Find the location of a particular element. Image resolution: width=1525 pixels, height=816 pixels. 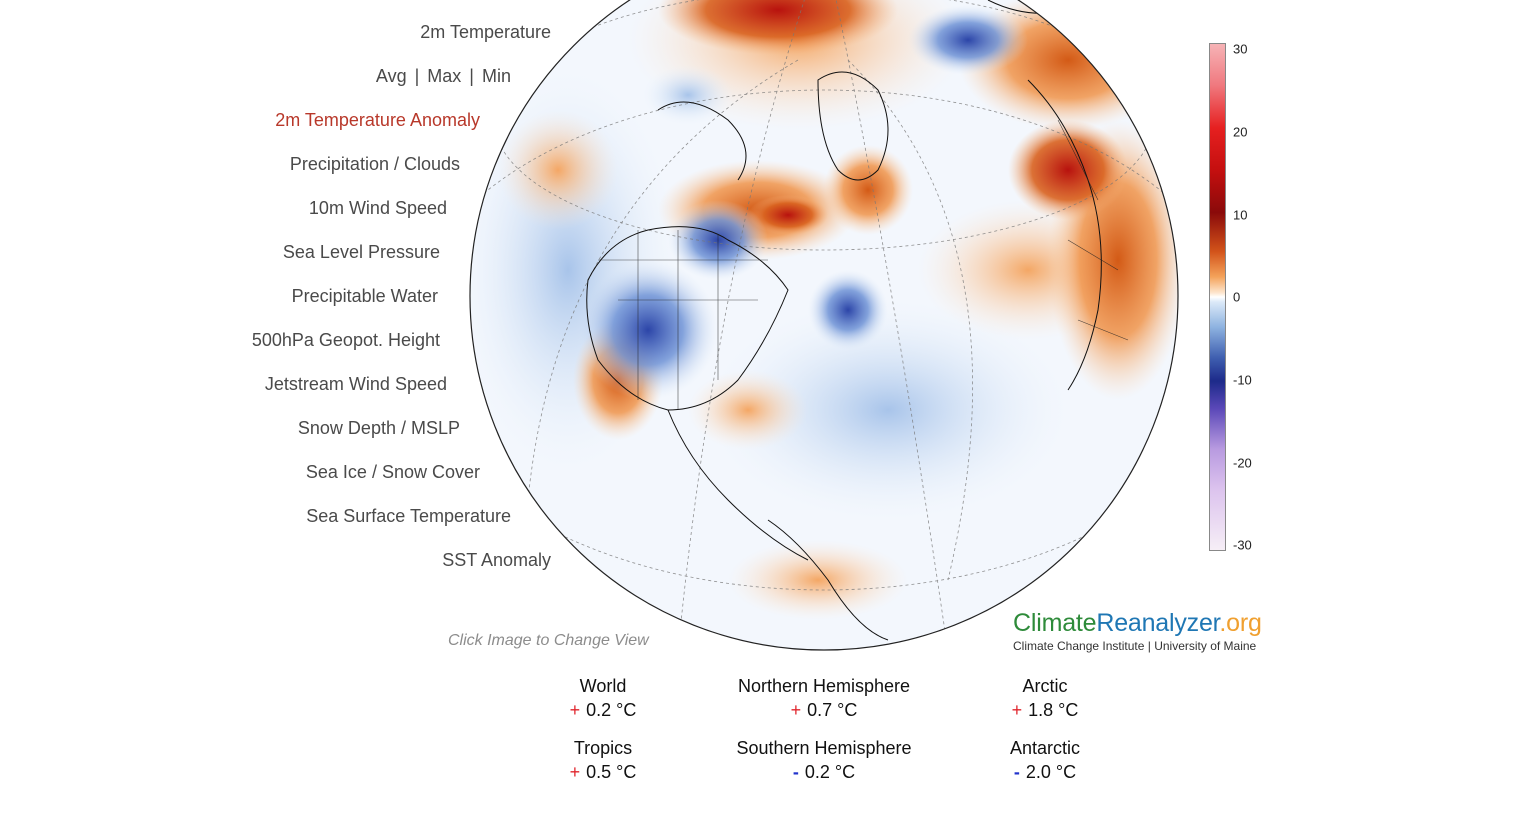

stat-type-selector: Avg | Max | Min is located at coordinates (443, 76).